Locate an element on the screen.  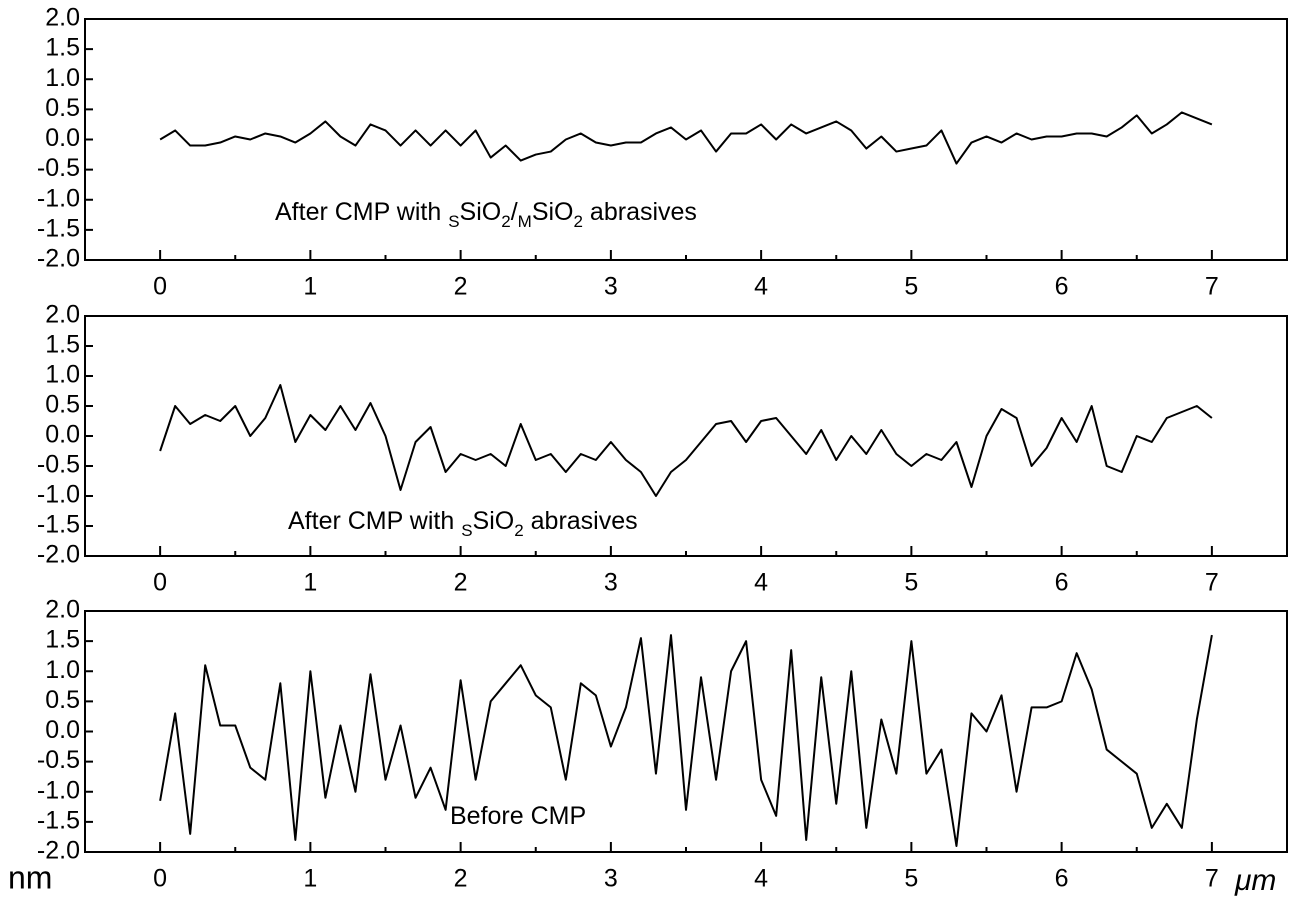
annotation: After CMP with SSiO2/MSiO2 abrasives is located at coordinates (486, 215).